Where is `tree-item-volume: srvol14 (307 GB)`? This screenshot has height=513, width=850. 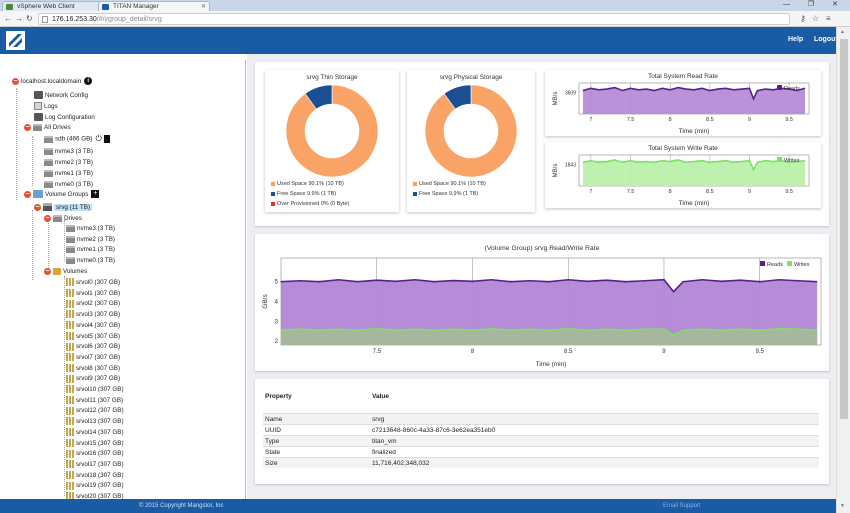
tree-item-volume: srvol14 (307 GB) is located at coordinates (95, 433).